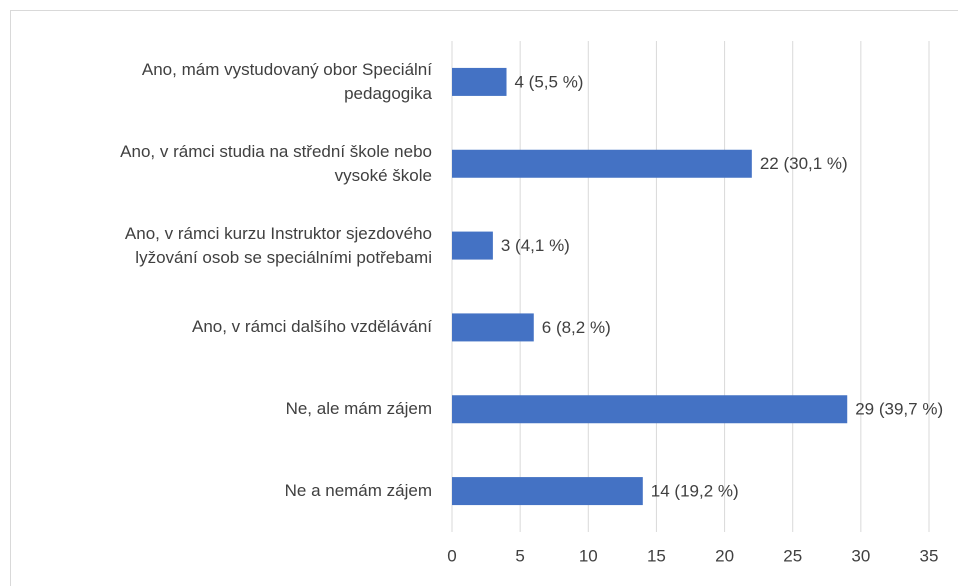 The image size is (958, 587). What do you see at coordinates (588, 555) in the screenshot?
I see `x-tick-label: 10` at bounding box center [588, 555].